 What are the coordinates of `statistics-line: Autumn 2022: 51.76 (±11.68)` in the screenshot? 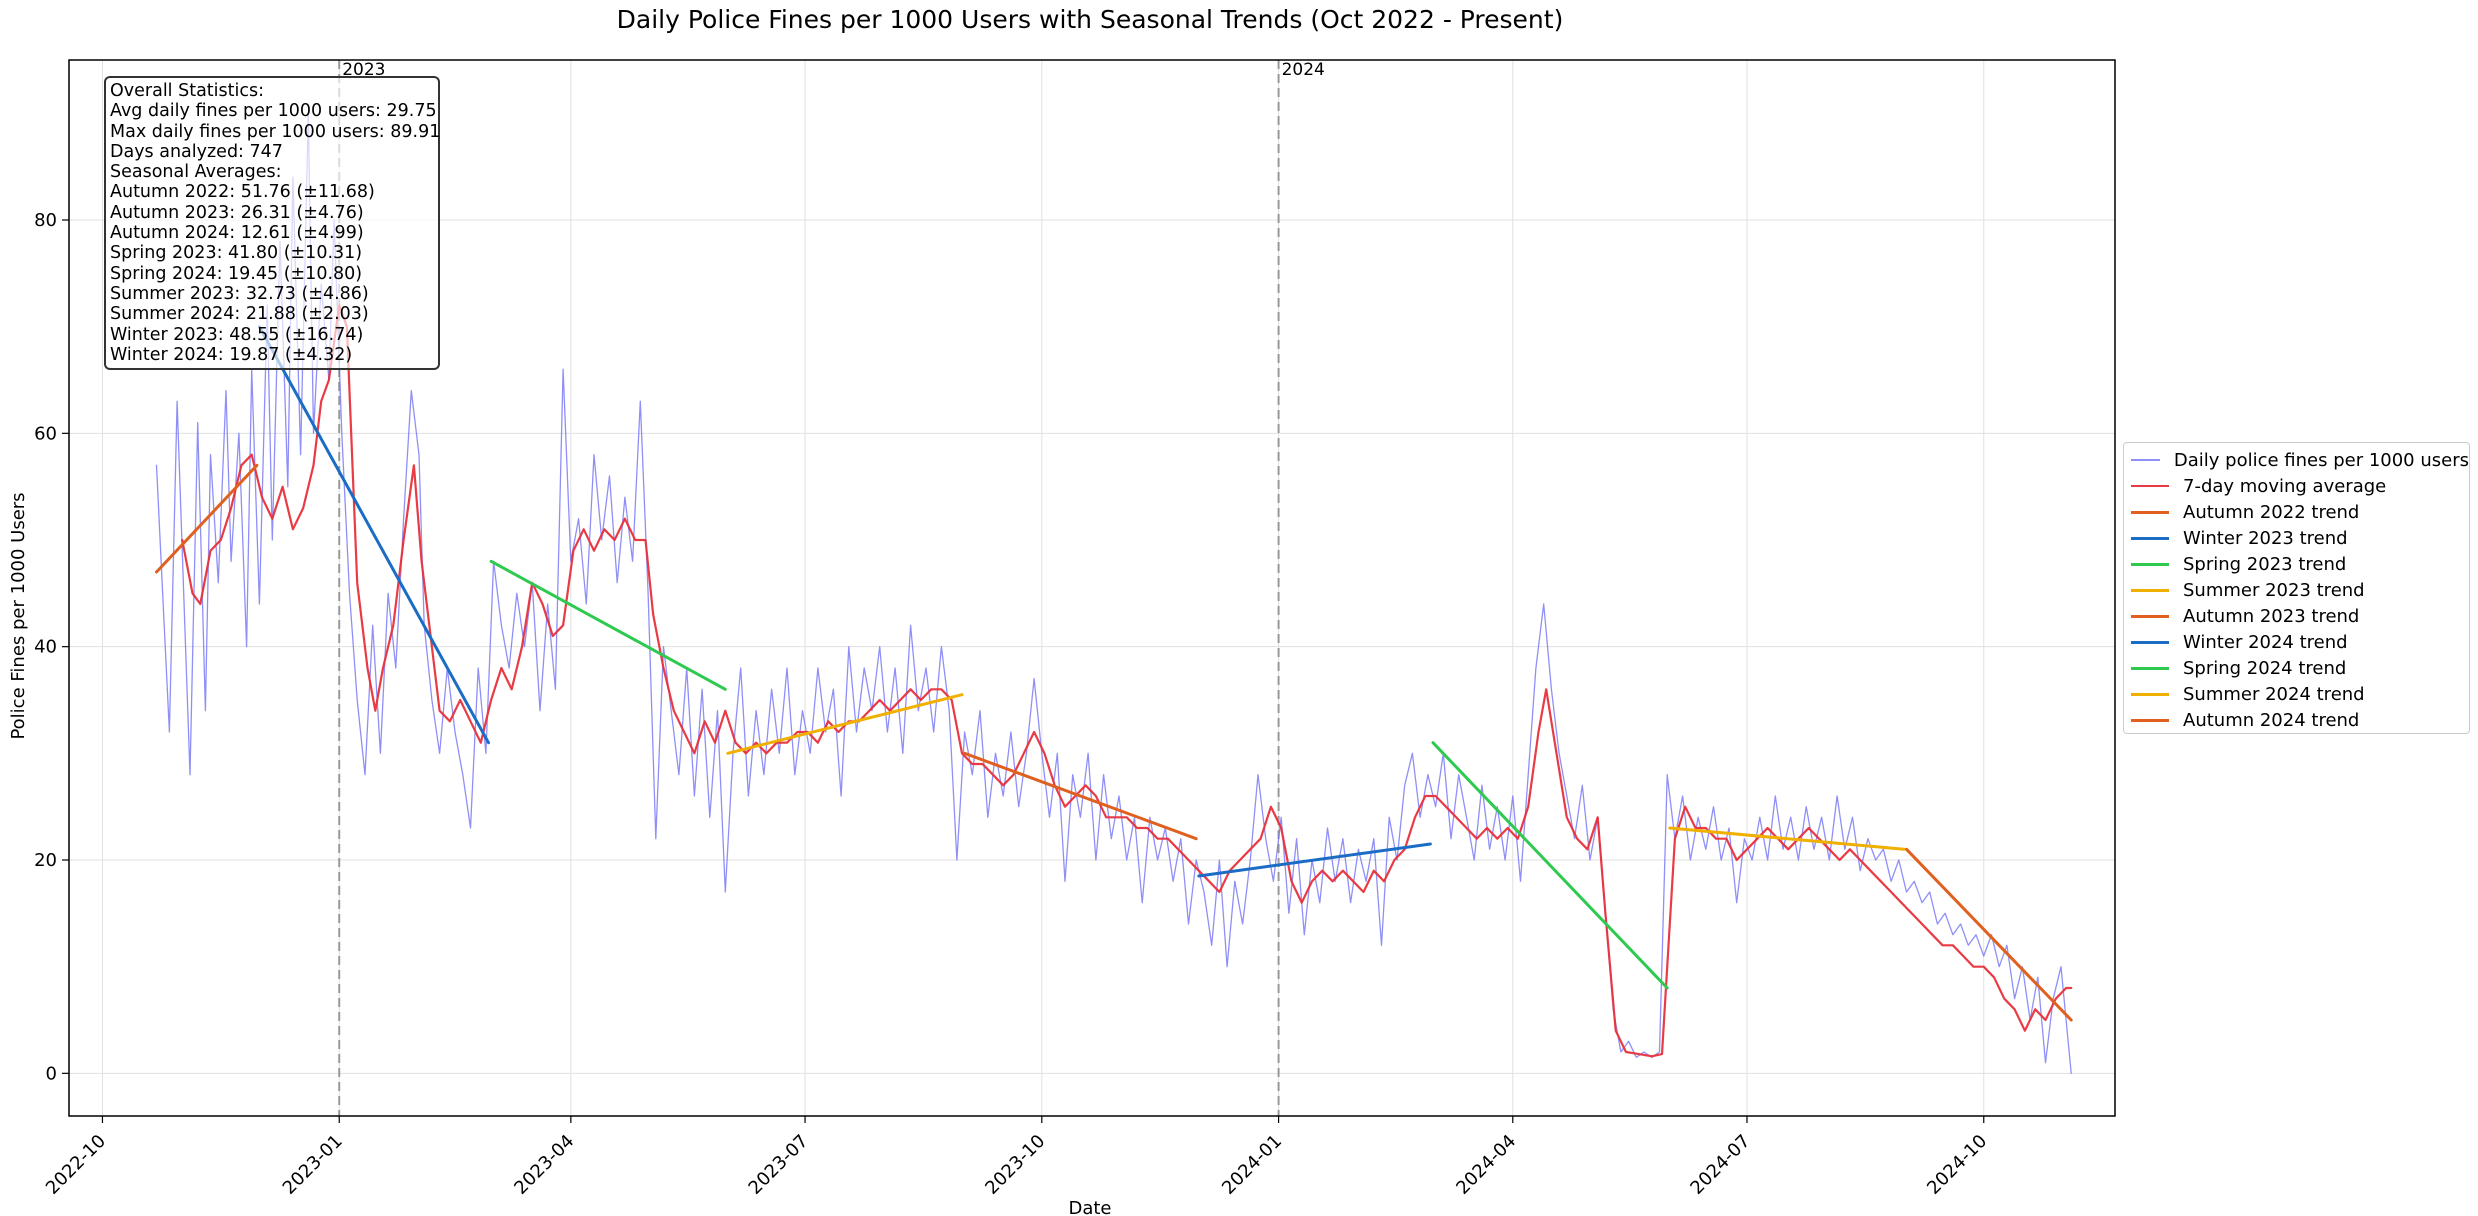 It's located at (242, 192).